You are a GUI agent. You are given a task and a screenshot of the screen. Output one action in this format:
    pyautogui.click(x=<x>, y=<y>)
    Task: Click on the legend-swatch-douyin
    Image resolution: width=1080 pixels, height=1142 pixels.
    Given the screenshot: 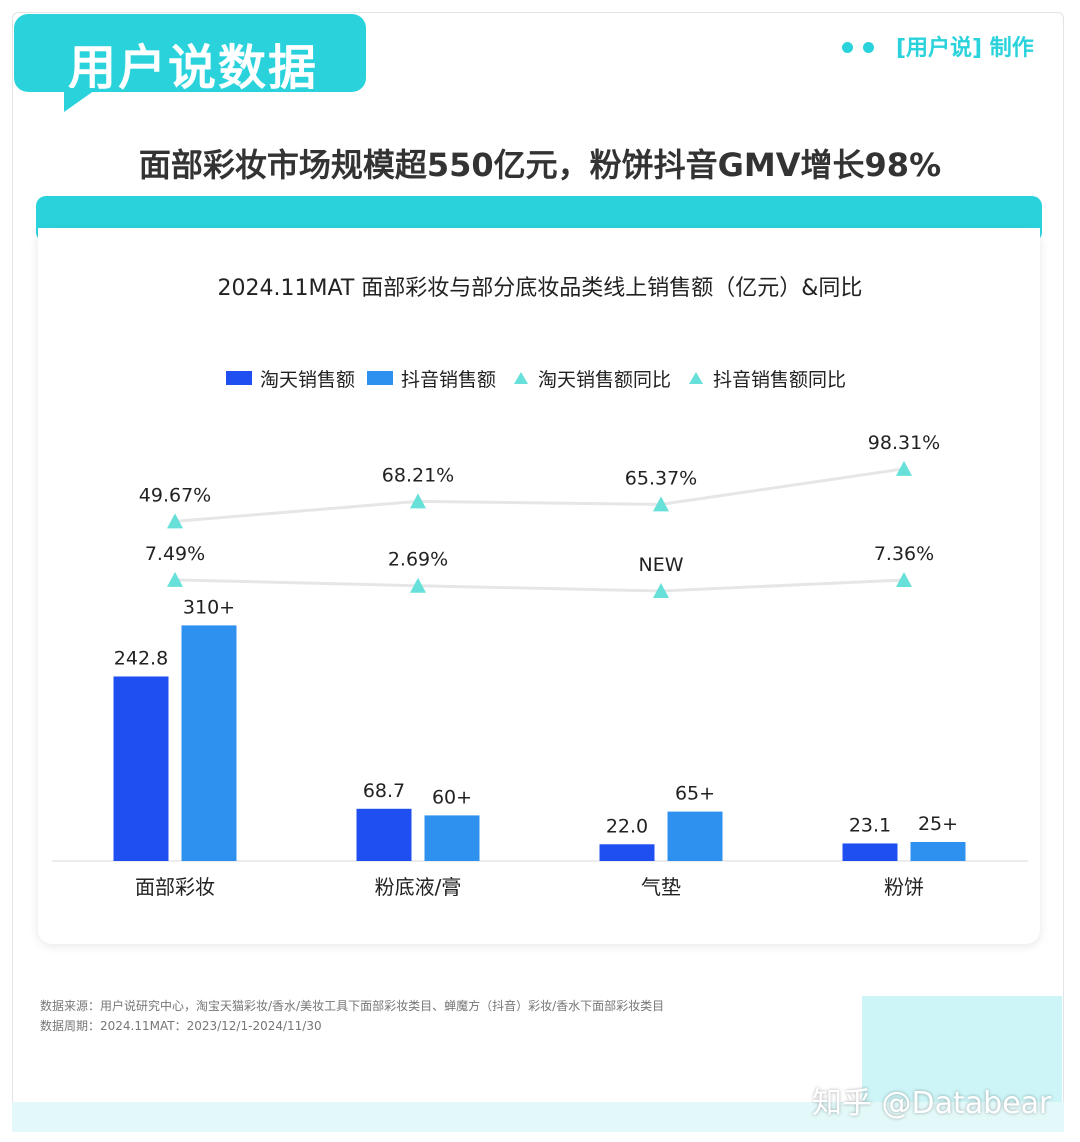 What is the action you would take?
    pyautogui.click(x=380, y=378)
    